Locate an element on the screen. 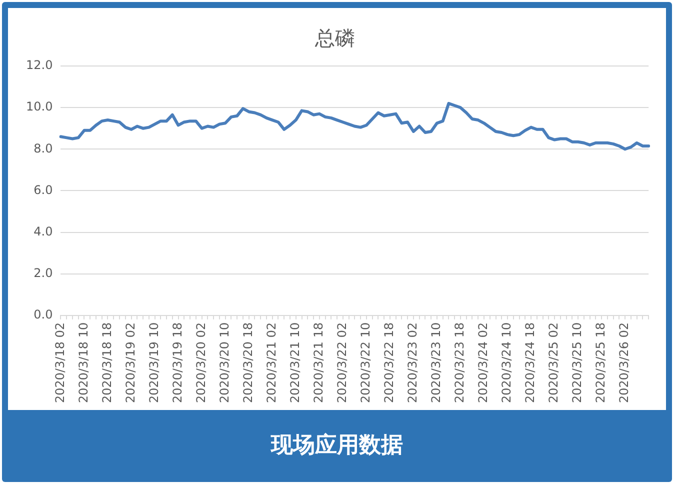 The height and width of the screenshot is (490, 680). x-tick-label: 2020/3/25 10 is located at coordinates (577, 363).